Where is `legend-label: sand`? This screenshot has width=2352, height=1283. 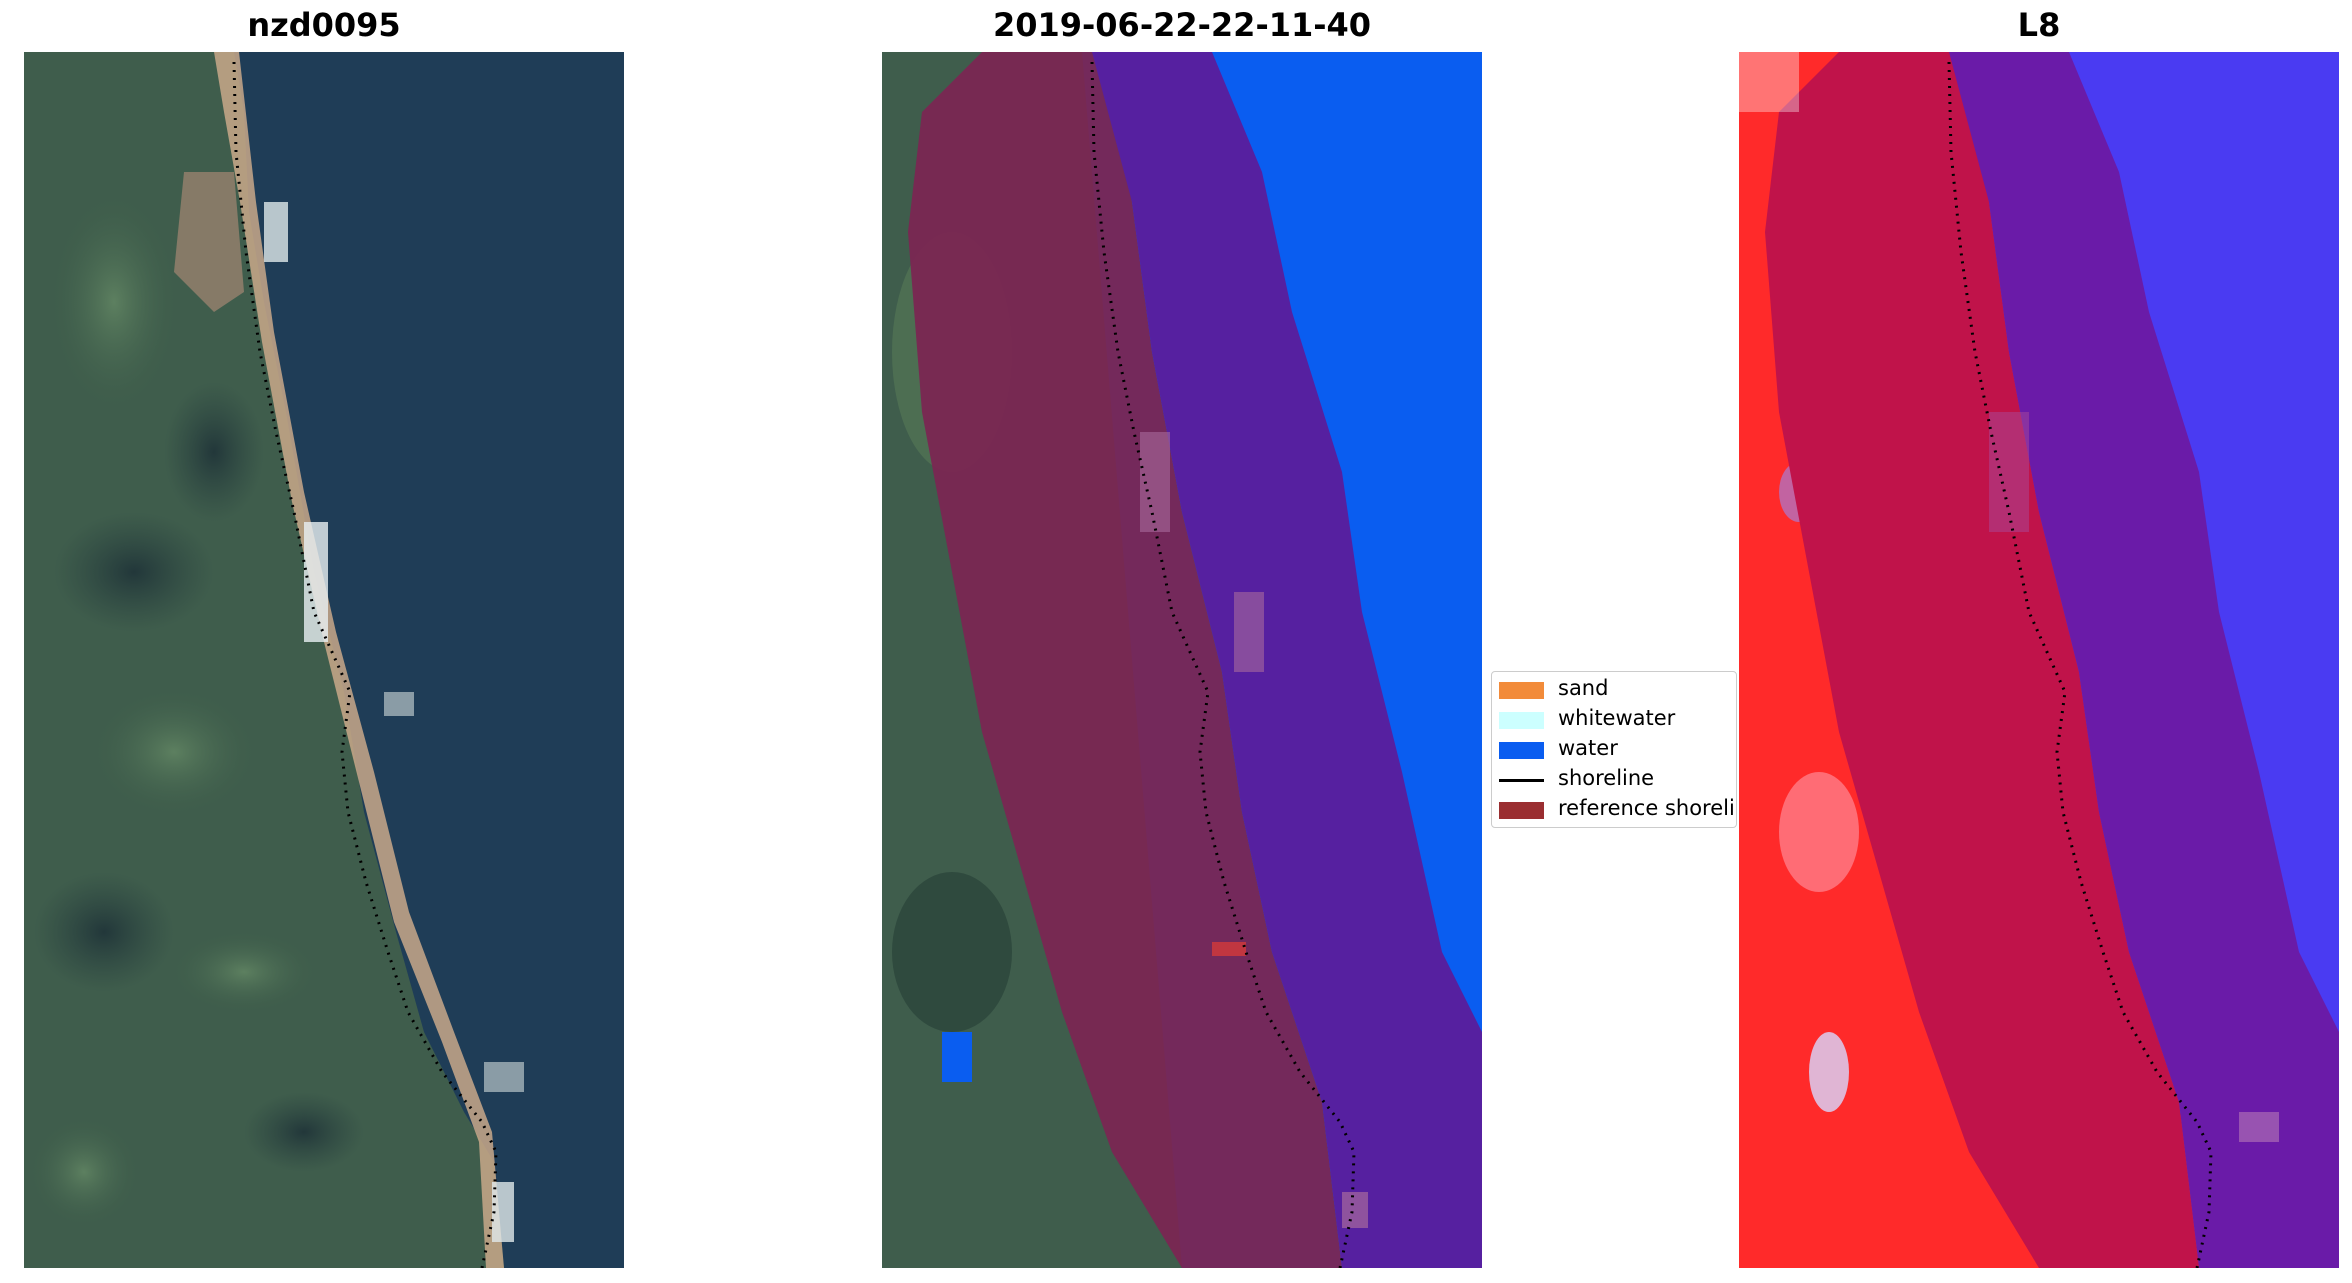 legend-label: sand is located at coordinates (1583, 688).